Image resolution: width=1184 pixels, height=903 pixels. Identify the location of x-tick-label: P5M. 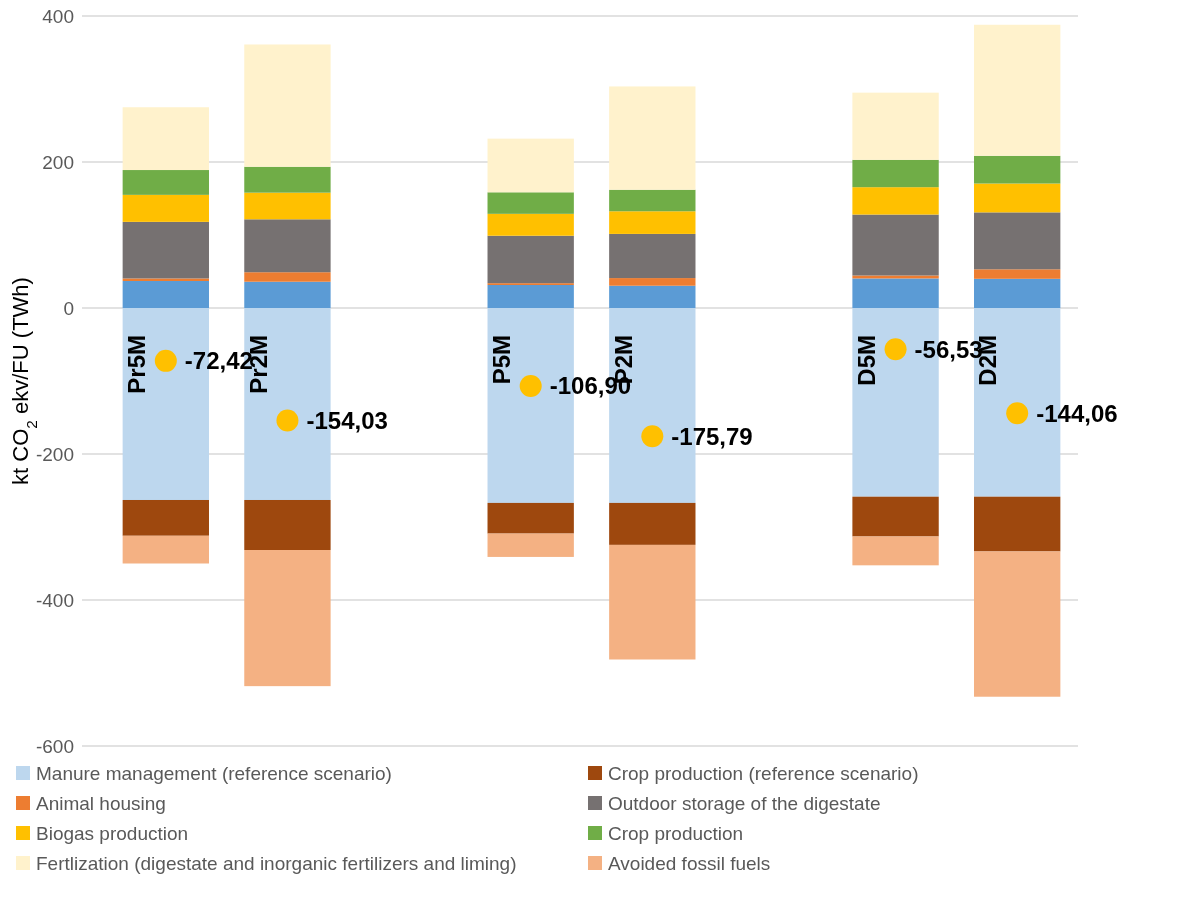
(501, 360).